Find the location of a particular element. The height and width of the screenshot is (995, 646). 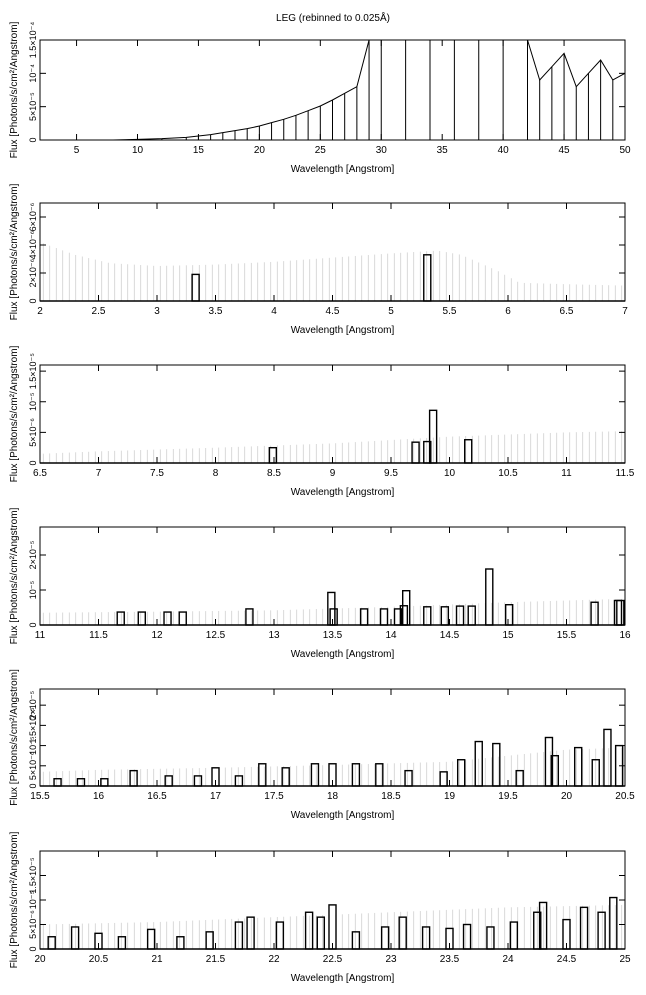

x-tick-label: 20.5 is located at coordinates (99, 959).